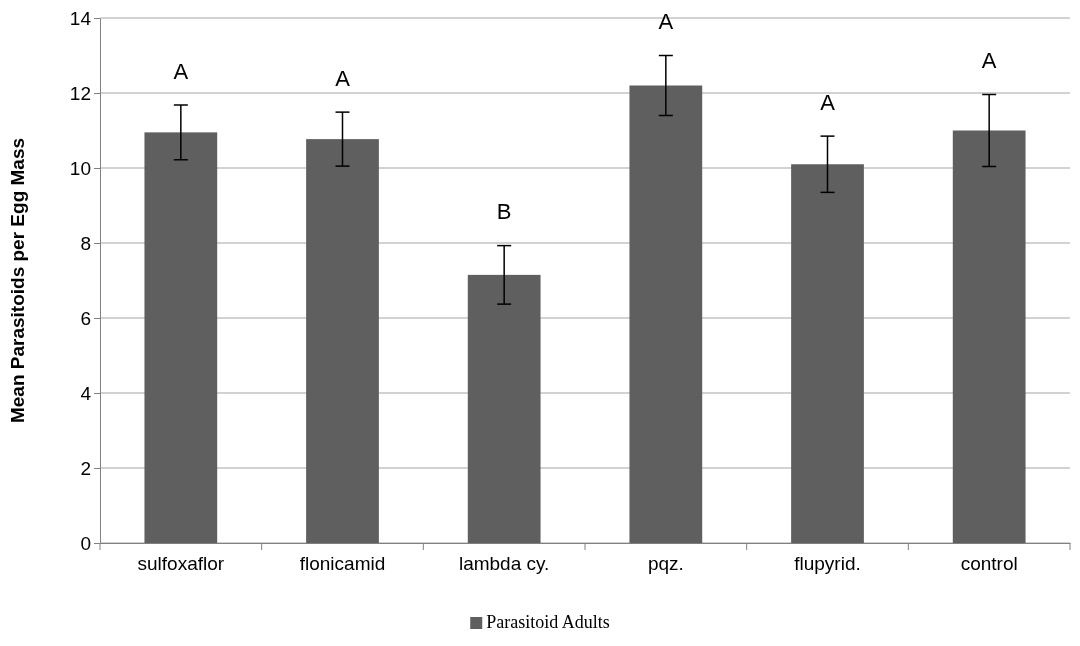 The image size is (1080, 646). What do you see at coordinates (86, 393) in the screenshot?
I see `y-tick-label: 4` at bounding box center [86, 393].